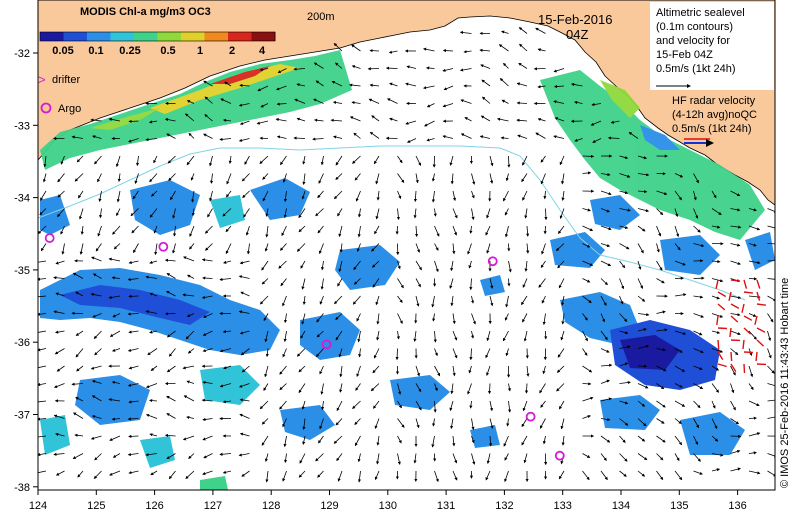  I want to click on argo-marker-icon, so click(326, 344).